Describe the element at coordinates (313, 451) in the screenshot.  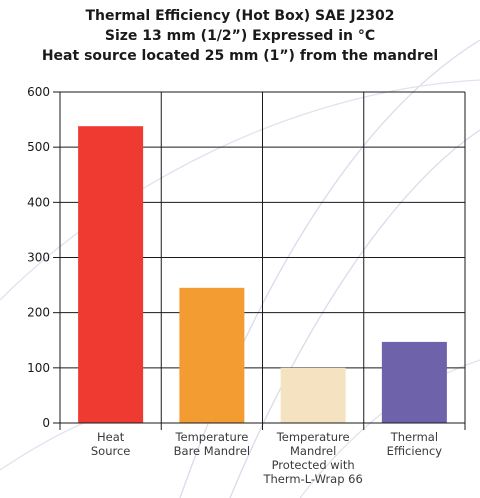
I see `category-label-2-line-1: Mandrel` at that location.